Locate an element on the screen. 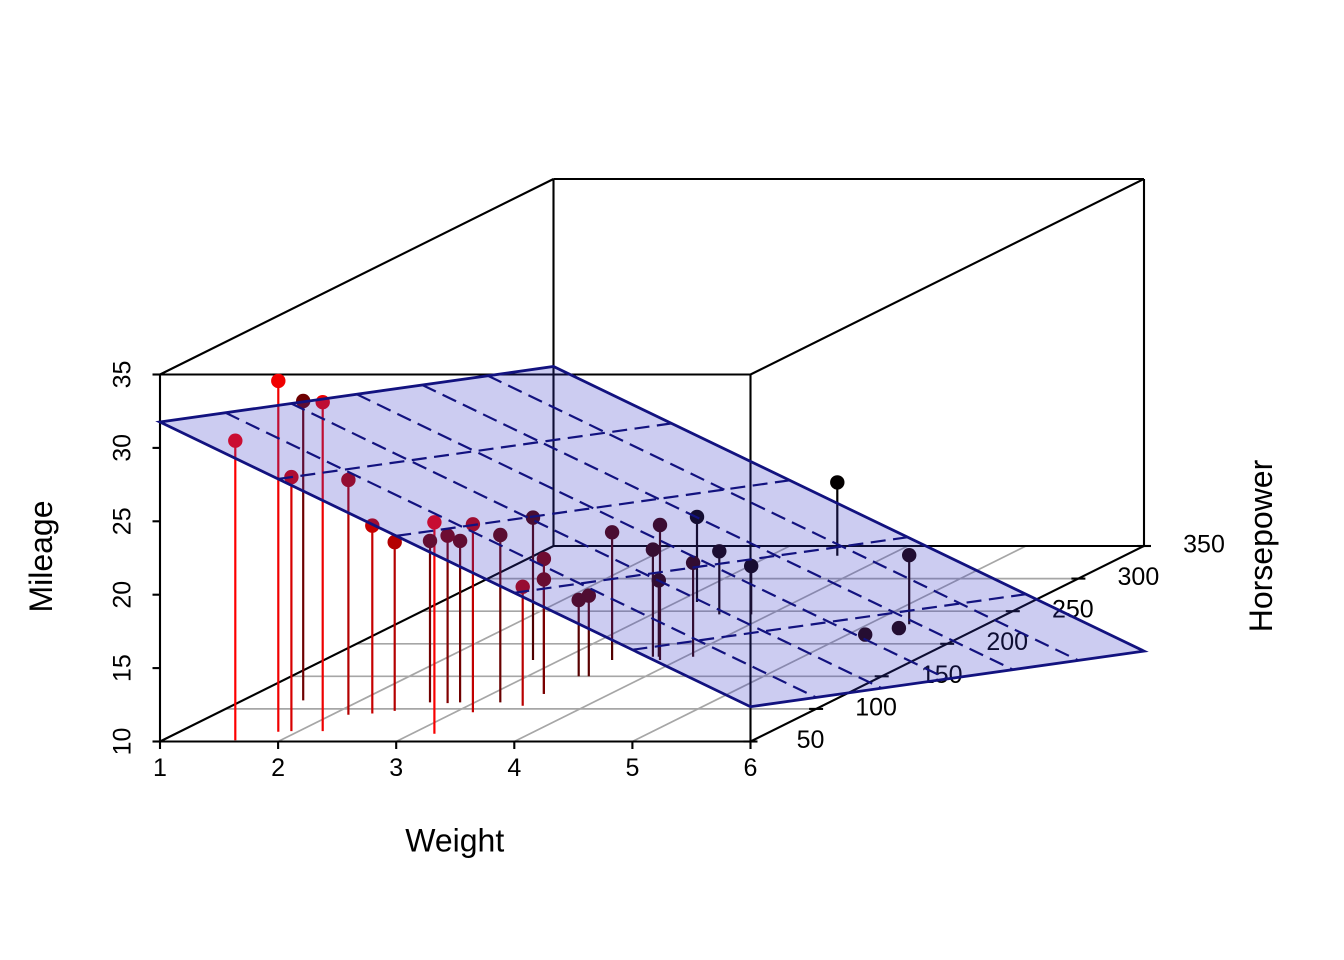 This screenshot has width=1344, height=960. svg-text: 350 is located at coordinates (1204, 545).